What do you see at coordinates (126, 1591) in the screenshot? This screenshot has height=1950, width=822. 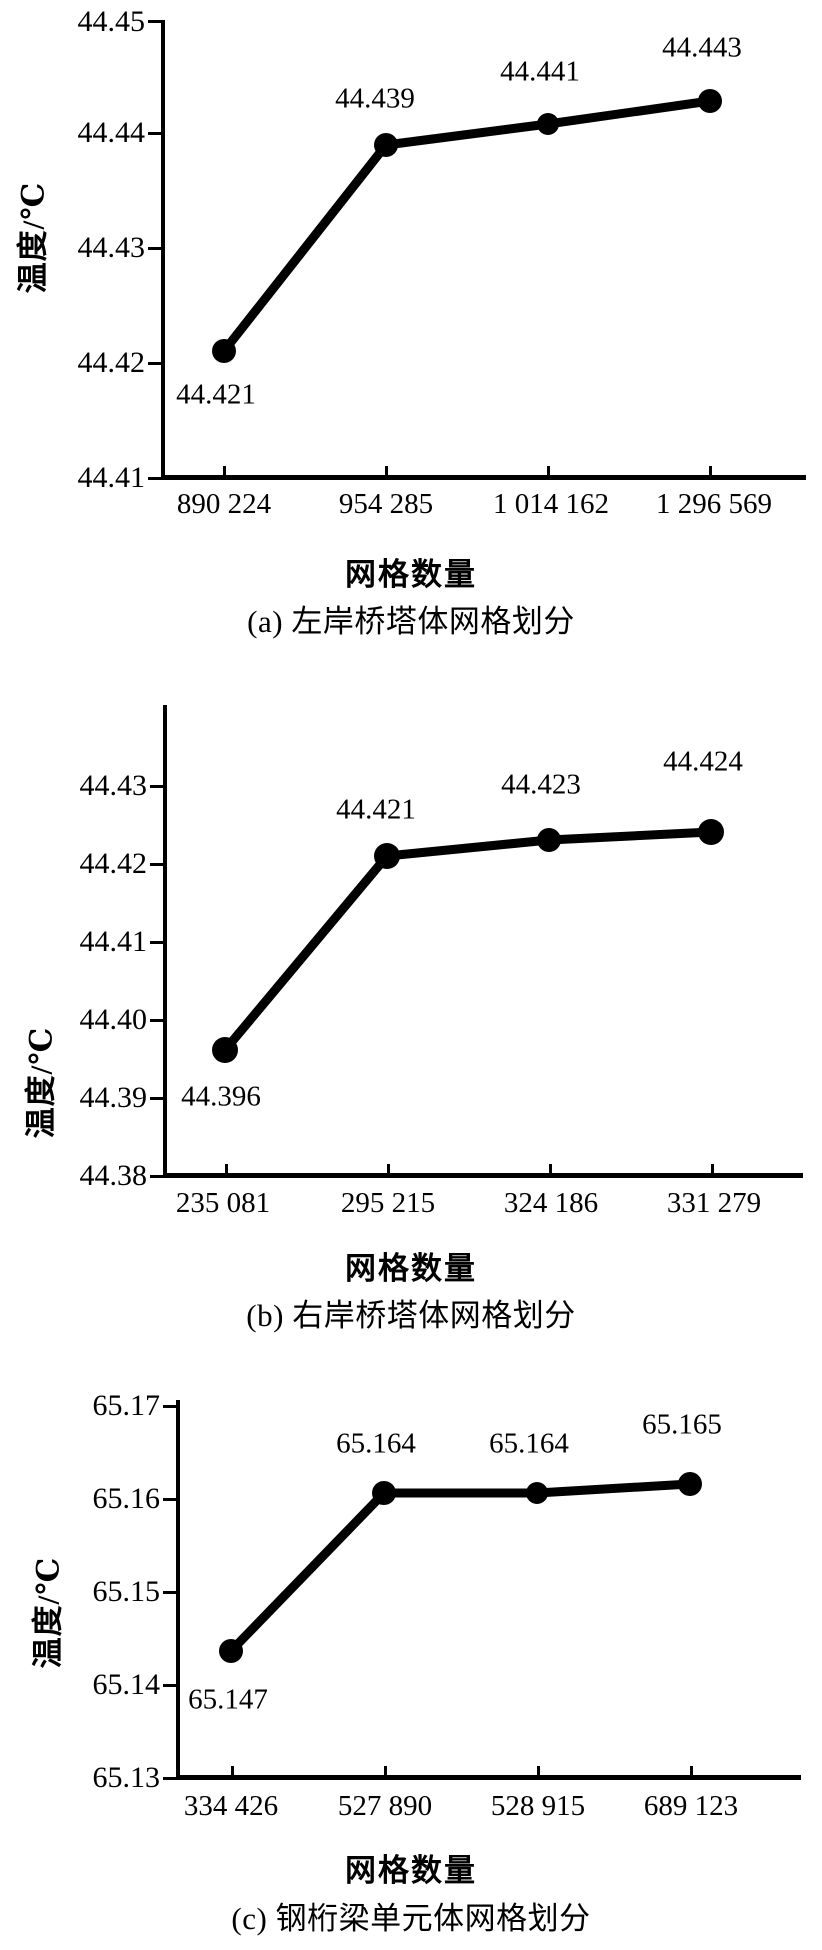 I see `y-tick-label-c-2: 65.15` at bounding box center [126, 1591].